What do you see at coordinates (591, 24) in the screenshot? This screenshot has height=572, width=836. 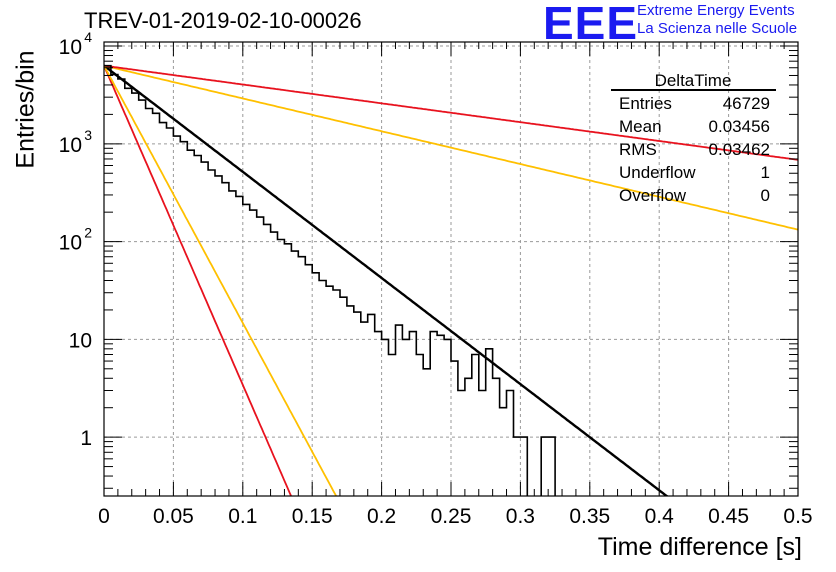 I see `eee-logo: EEE` at bounding box center [591, 24].